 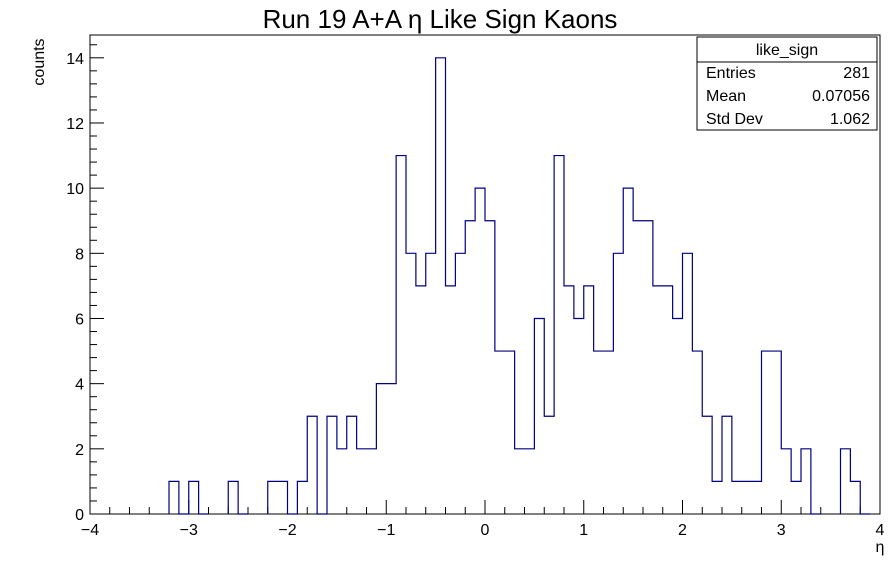 I want to click on y-tick-label: 10, so click(x=75, y=189).